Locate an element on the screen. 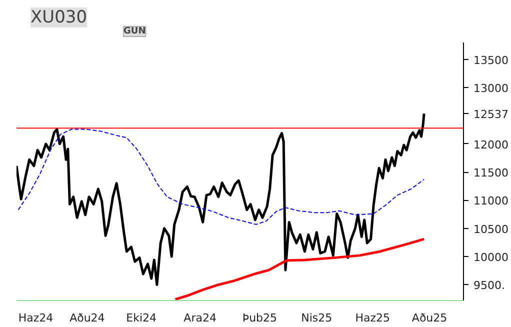 Image resolution: width=511 pixels, height=327 pixels. x-tick-label: Ara24 is located at coordinates (200, 318).